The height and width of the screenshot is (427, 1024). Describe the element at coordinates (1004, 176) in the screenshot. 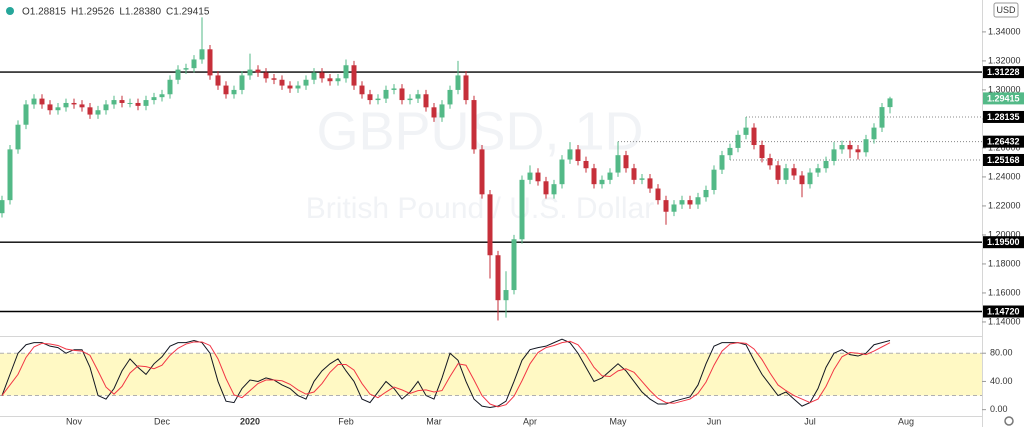

I see `y-tick-label: 1.24000` at that location.